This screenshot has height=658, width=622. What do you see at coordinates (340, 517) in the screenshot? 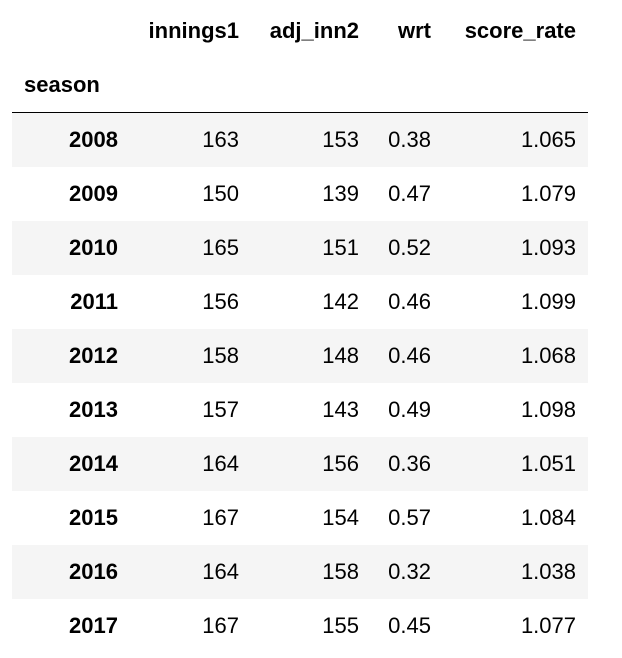
I see `adj-inn2-cell: 154` at bounding box center [340, 517].